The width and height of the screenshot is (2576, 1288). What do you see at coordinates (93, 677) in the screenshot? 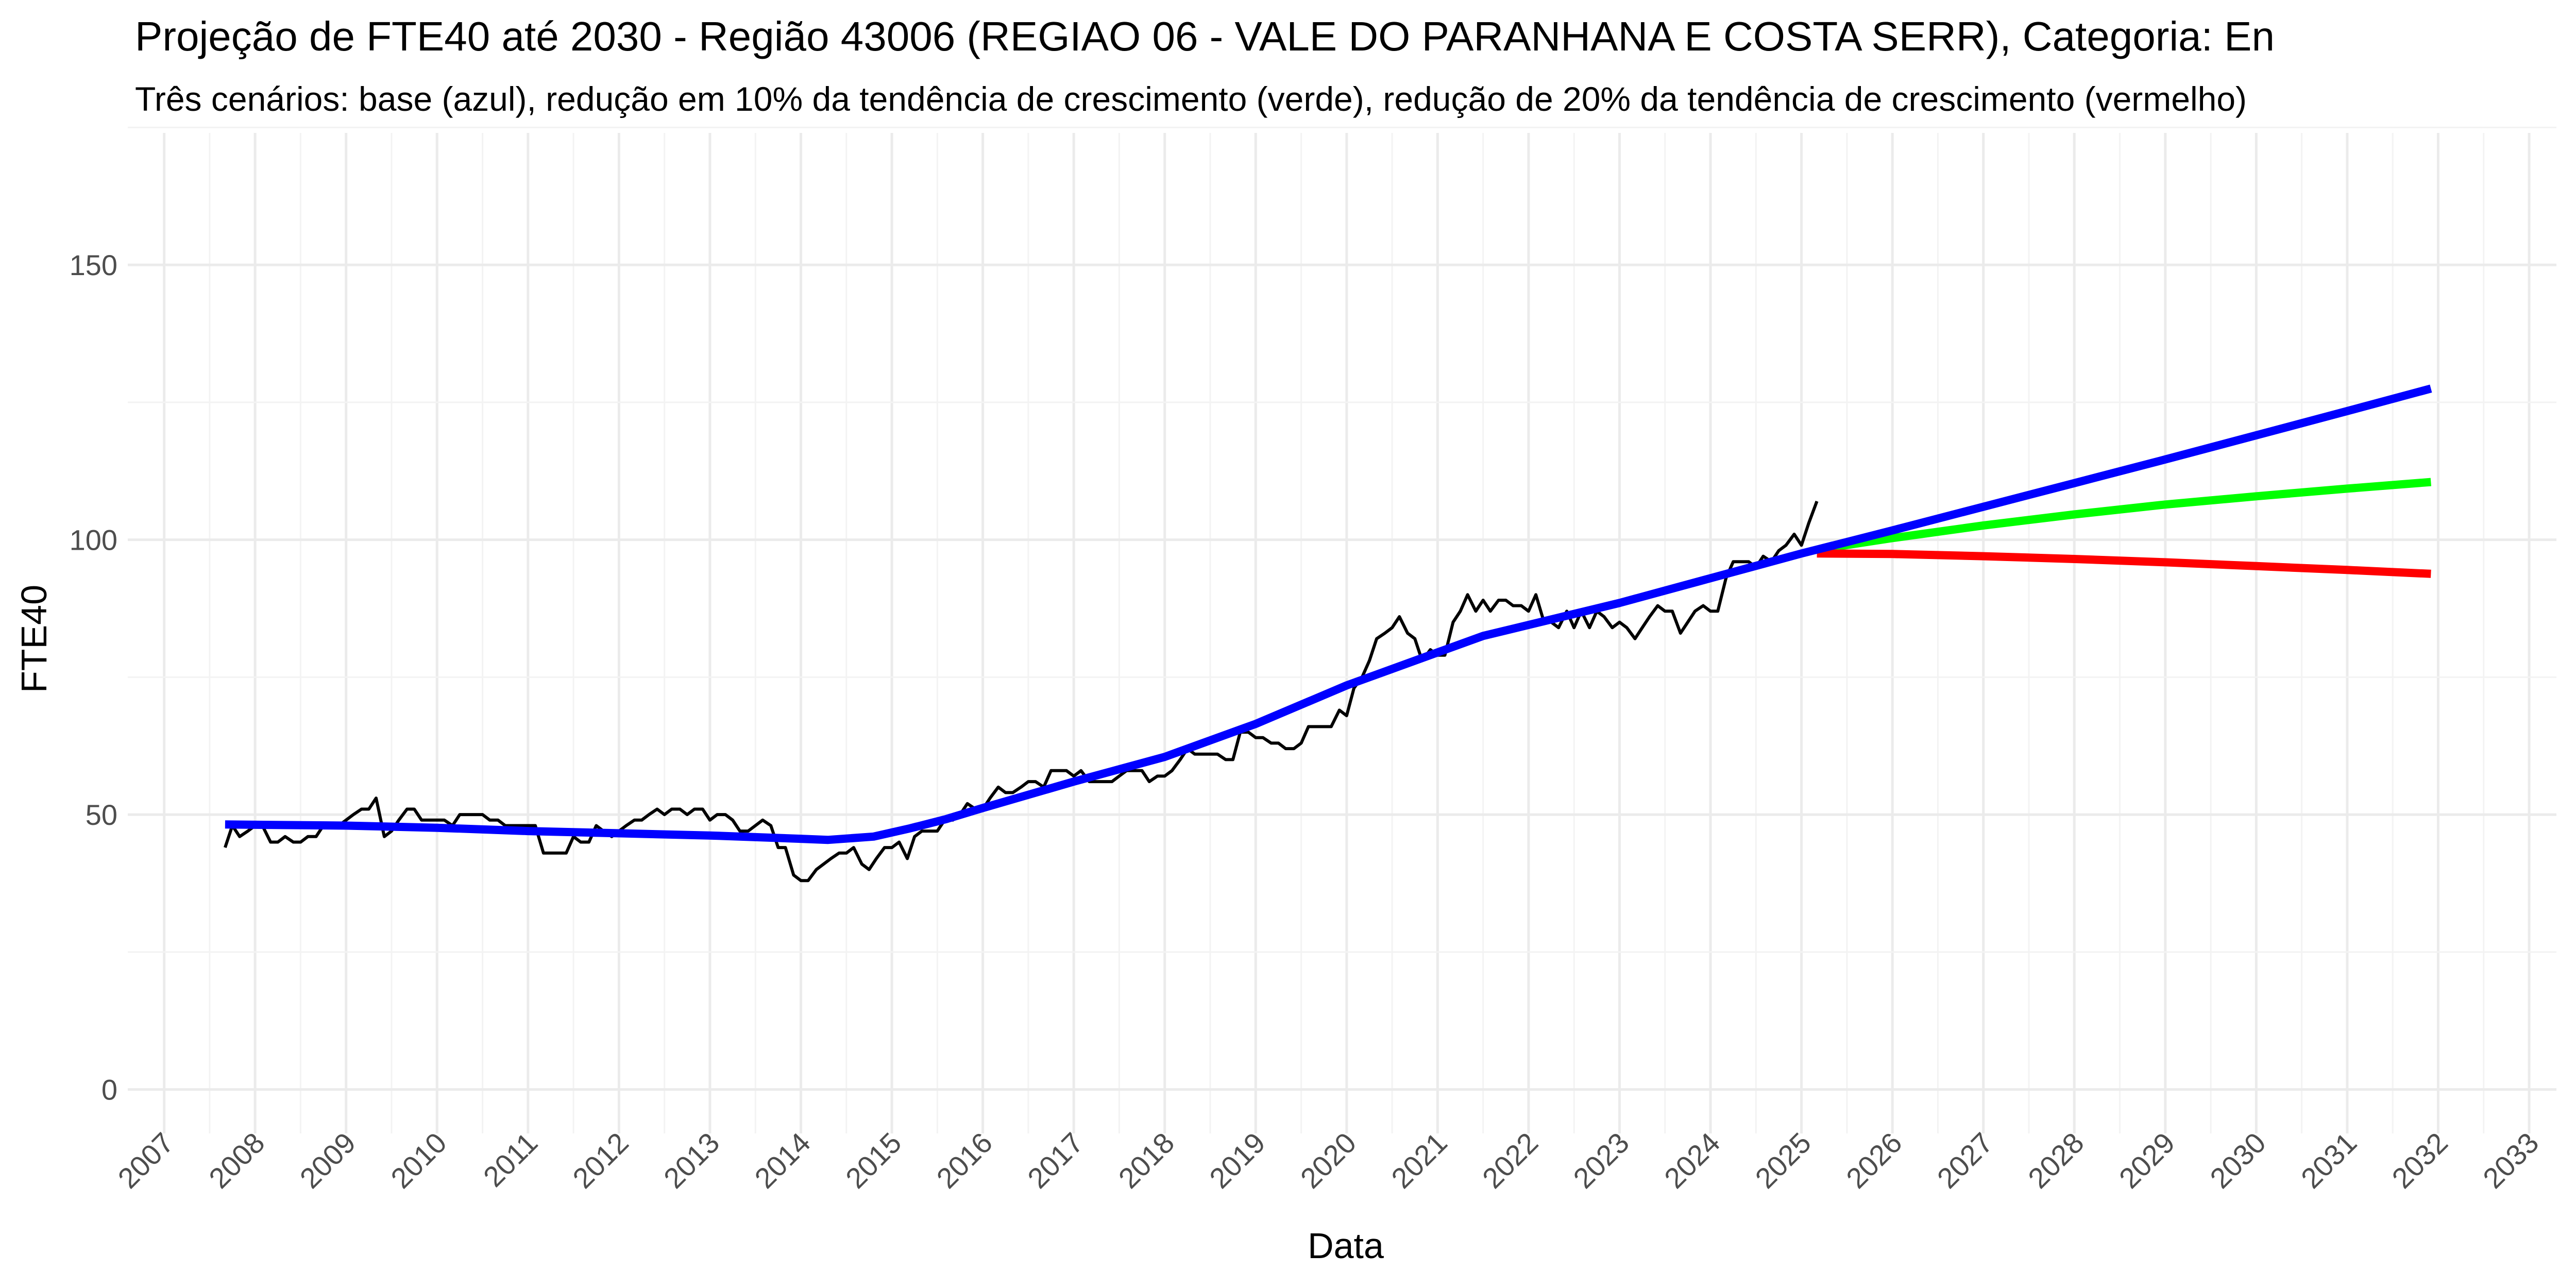
I see `y-axis: 0 50 100 150` at bounding box center [93, 677].